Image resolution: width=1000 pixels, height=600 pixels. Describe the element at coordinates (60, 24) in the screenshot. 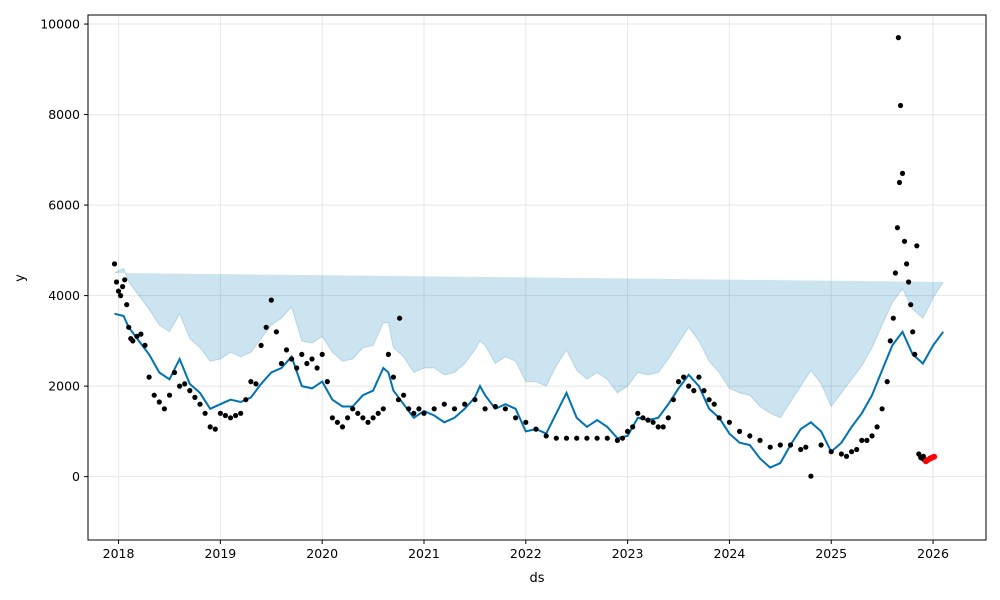

I see `y-tick-label: 10000` at that location.